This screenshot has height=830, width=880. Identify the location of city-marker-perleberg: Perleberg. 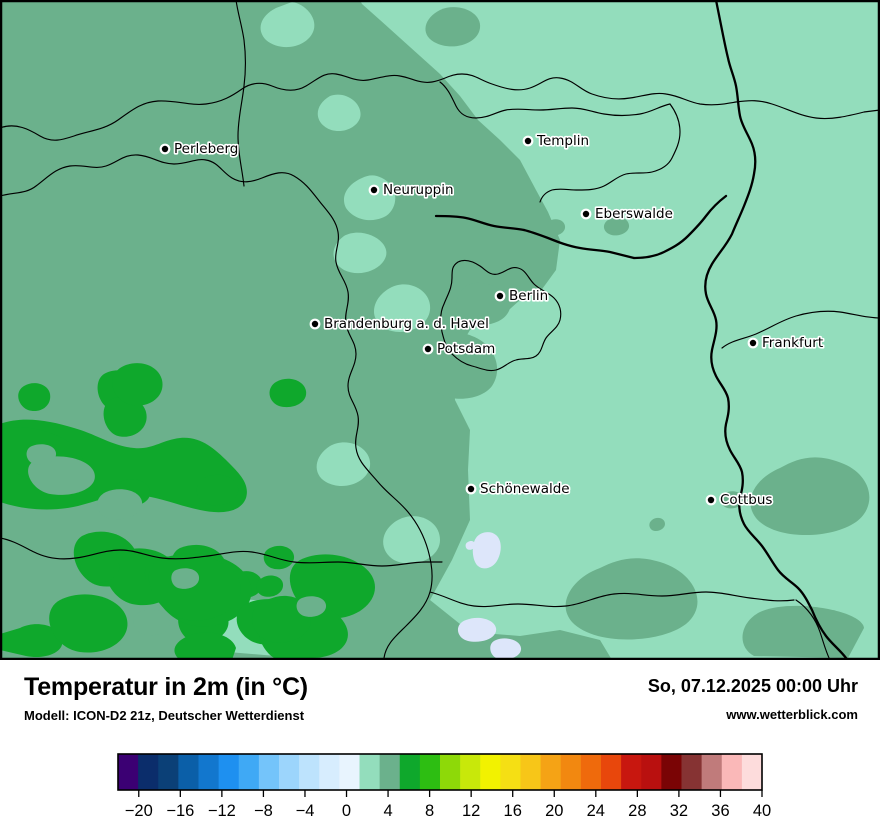
(199, 149).